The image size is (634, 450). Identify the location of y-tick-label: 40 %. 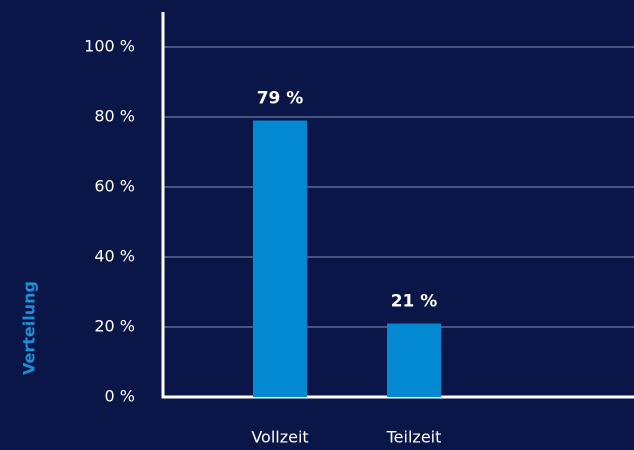
(114, 256).